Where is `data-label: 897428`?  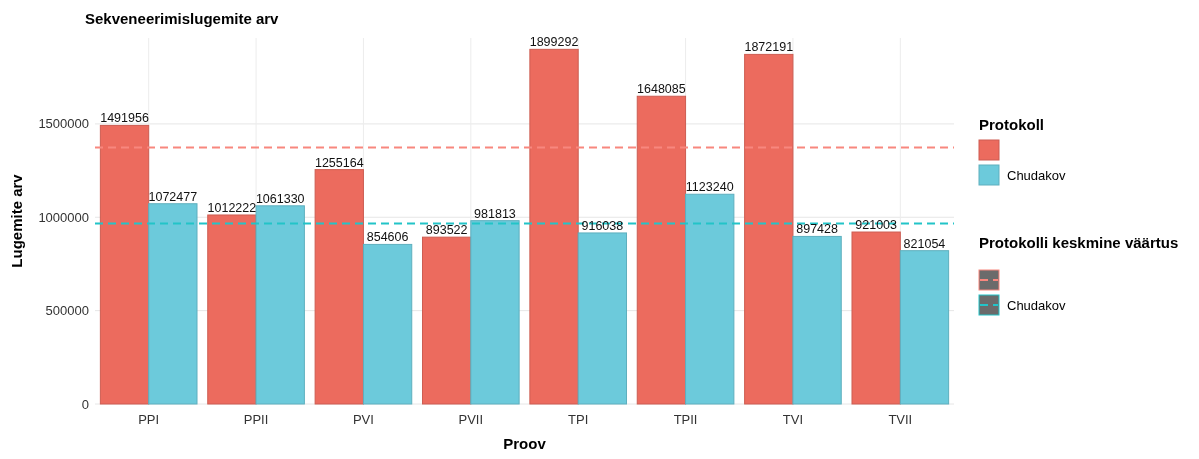
data-label: 897428 is located at coordinates (817, 229).